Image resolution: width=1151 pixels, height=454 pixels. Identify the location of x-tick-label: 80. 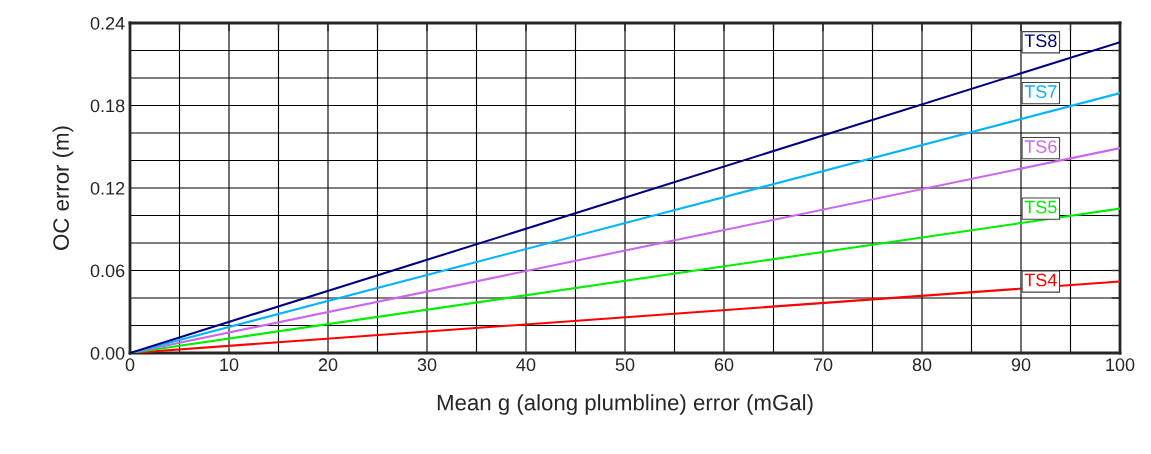
(922, 365).